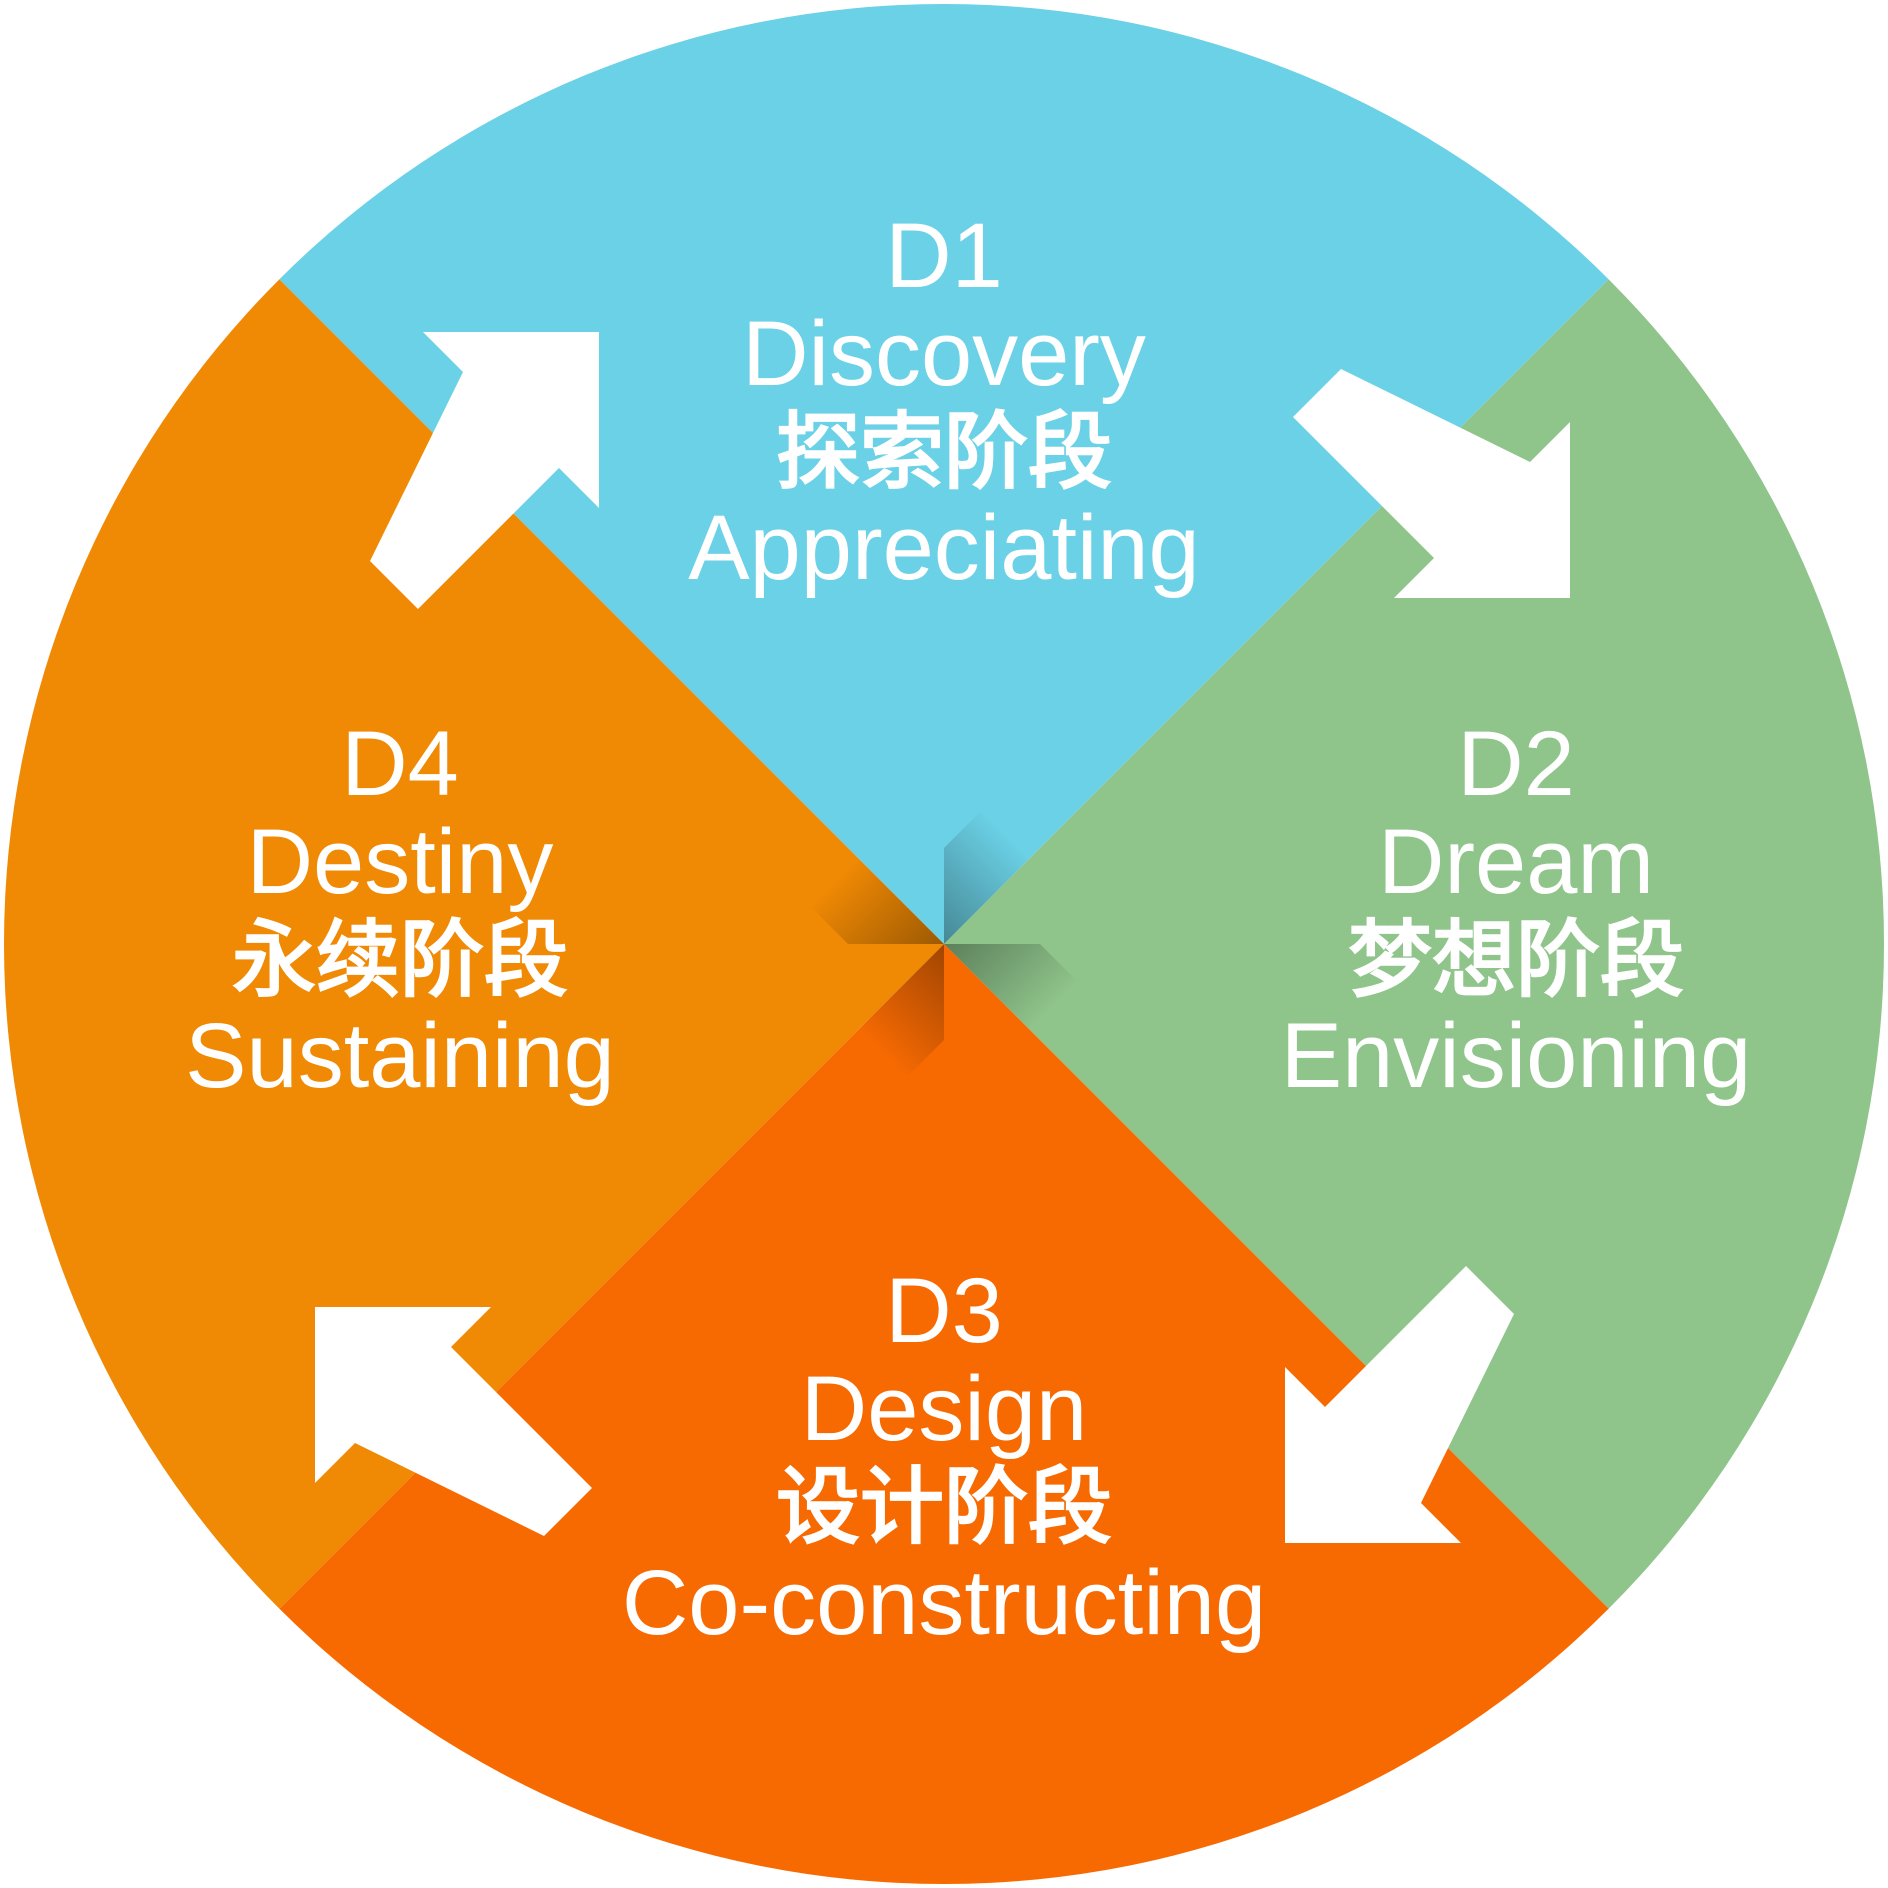 This screenshot has width=1888, height=1888. I want to click on stage-d2-label: D2 Dream 梦想阶段 Envisioning, so click(1516, 910).